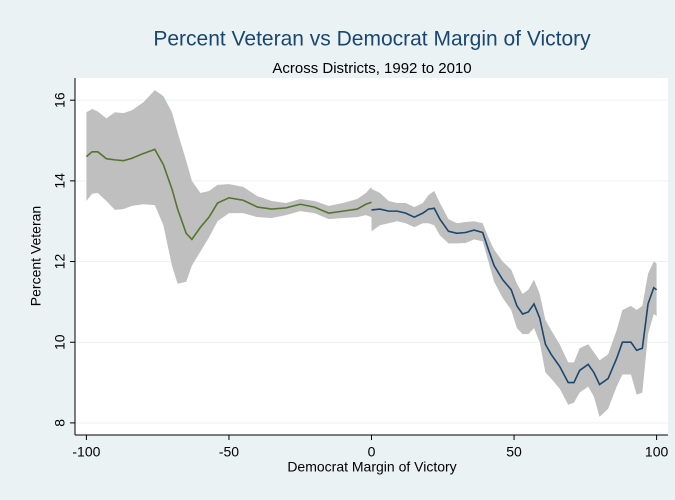 The width and height of the screenshot is (675, 500). Describe the element at coordinates (371, 68) in the screenshot. I see `chart-subtitle: Across Districts, 1992 to 2010` at that location.